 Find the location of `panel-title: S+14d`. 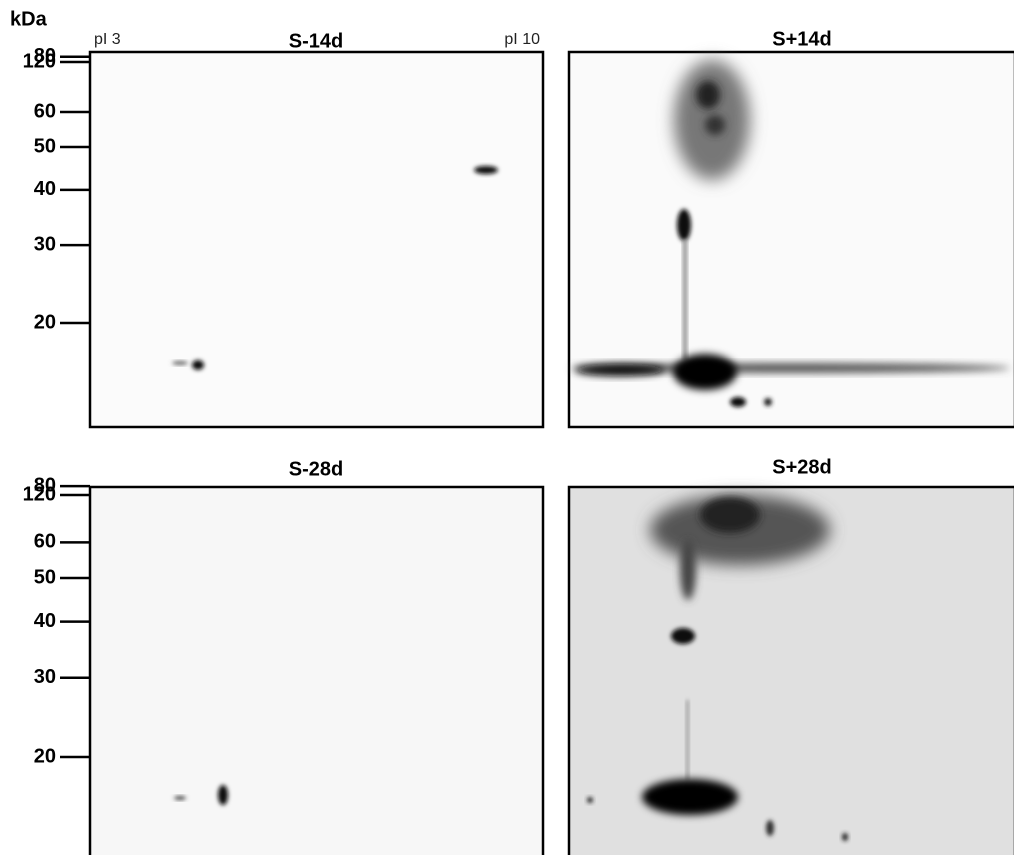

panel-title: S+14d is located at coordinates (801, 39).